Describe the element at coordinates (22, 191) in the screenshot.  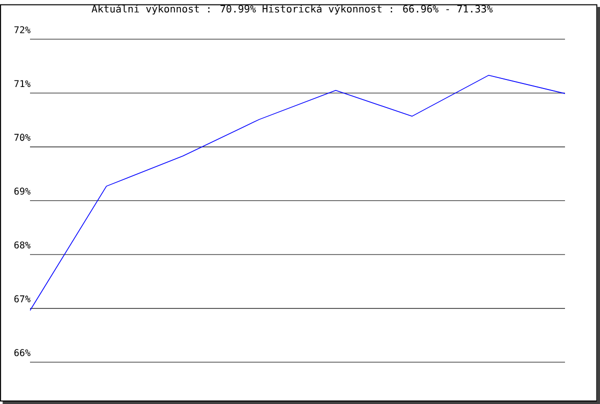
I see `y-tick-label: 69%` at that location.